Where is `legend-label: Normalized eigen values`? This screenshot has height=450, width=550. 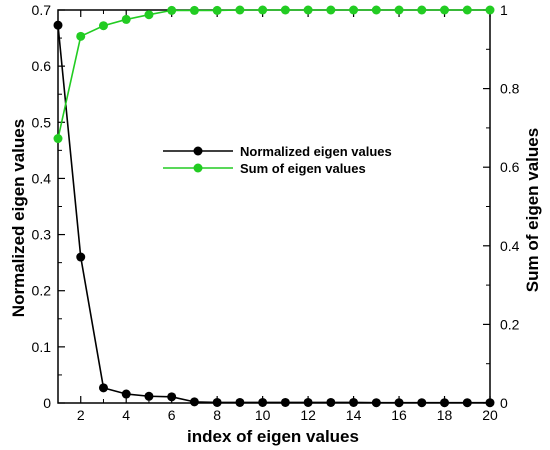
legend-label: Normalized eigen values is located at coordinates (316, 151).